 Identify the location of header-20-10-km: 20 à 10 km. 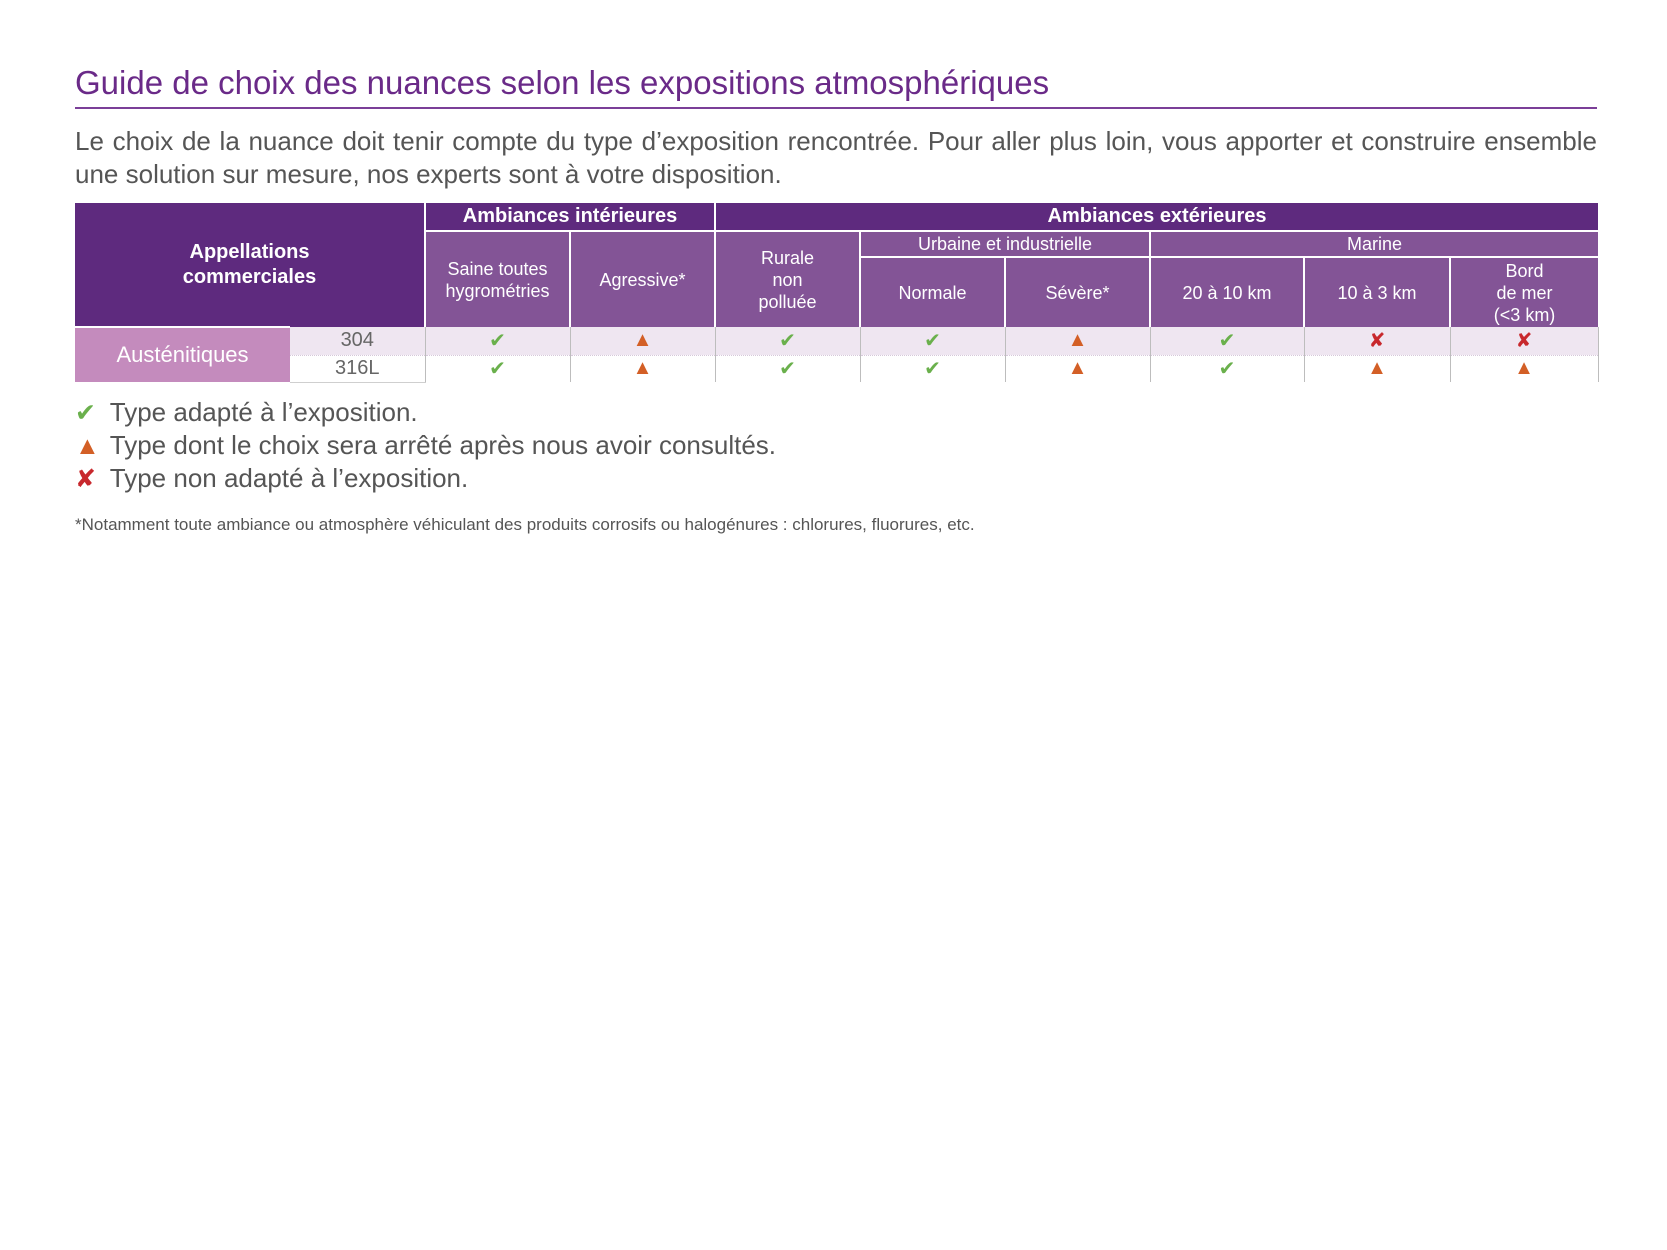
(1227, 291).